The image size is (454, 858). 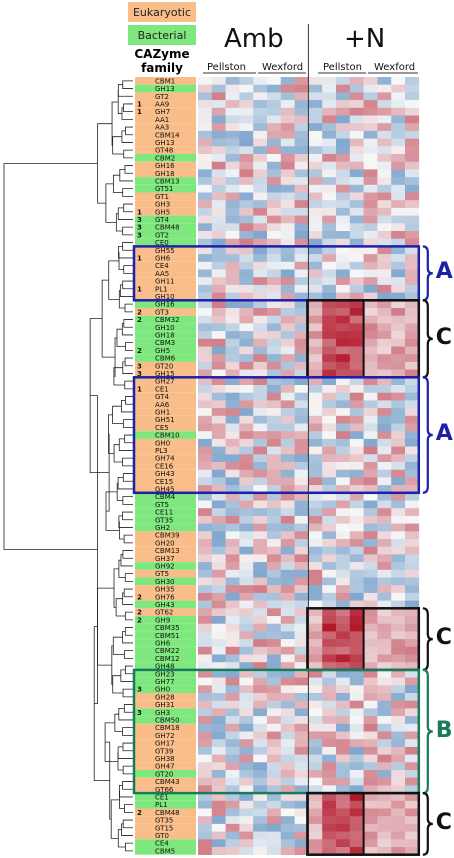 What do you see at coordinates (427, 435) in the screenshot?
I see `cluster-bracket` at bounding box center [427, 435].